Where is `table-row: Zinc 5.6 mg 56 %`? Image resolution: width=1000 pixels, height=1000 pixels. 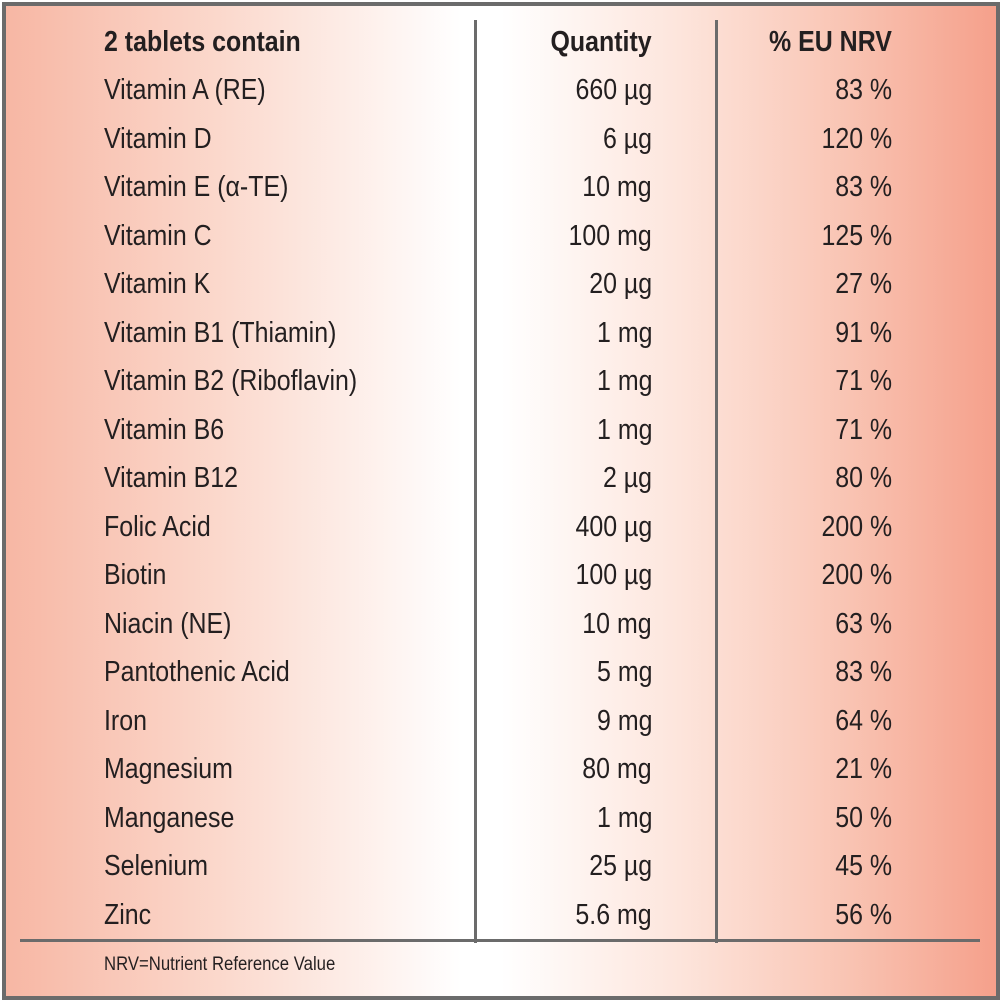
table-row: Zinc 5.6 mg 56 % is located at coordinates (501, 915).